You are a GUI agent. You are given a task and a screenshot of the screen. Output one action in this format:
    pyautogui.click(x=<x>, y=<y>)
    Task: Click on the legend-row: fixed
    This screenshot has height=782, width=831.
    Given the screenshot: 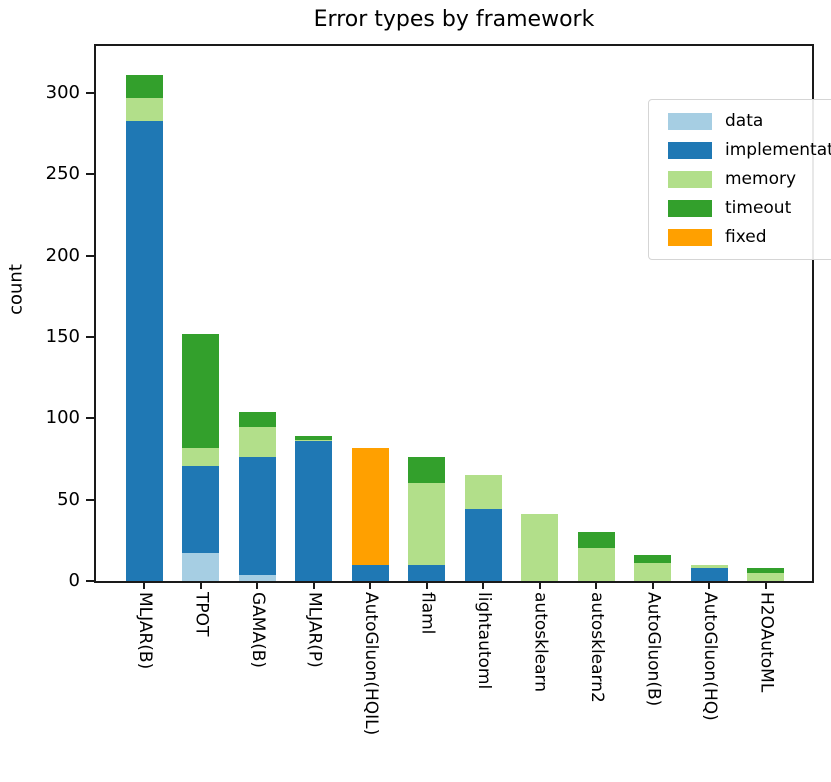 What is the action you would take?
    pyautogui.click(x=749, y=237)
    